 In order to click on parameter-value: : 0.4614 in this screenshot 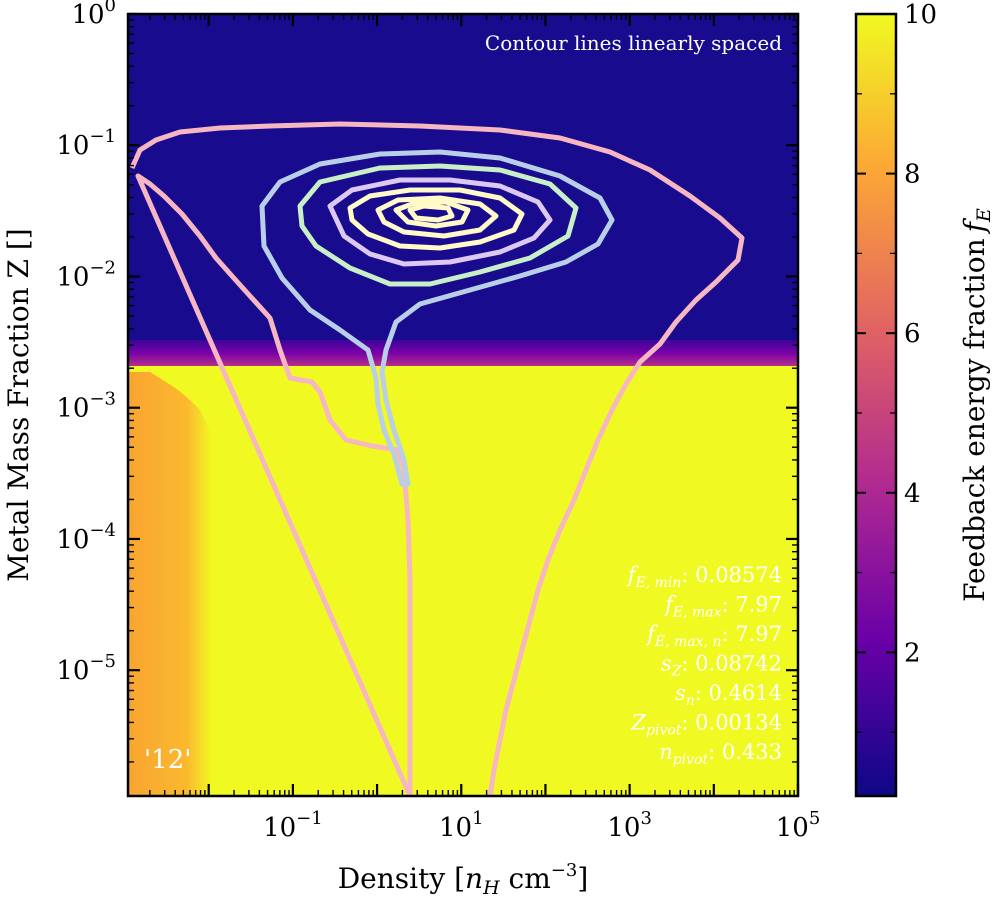, I will do `click(738, 693)`.